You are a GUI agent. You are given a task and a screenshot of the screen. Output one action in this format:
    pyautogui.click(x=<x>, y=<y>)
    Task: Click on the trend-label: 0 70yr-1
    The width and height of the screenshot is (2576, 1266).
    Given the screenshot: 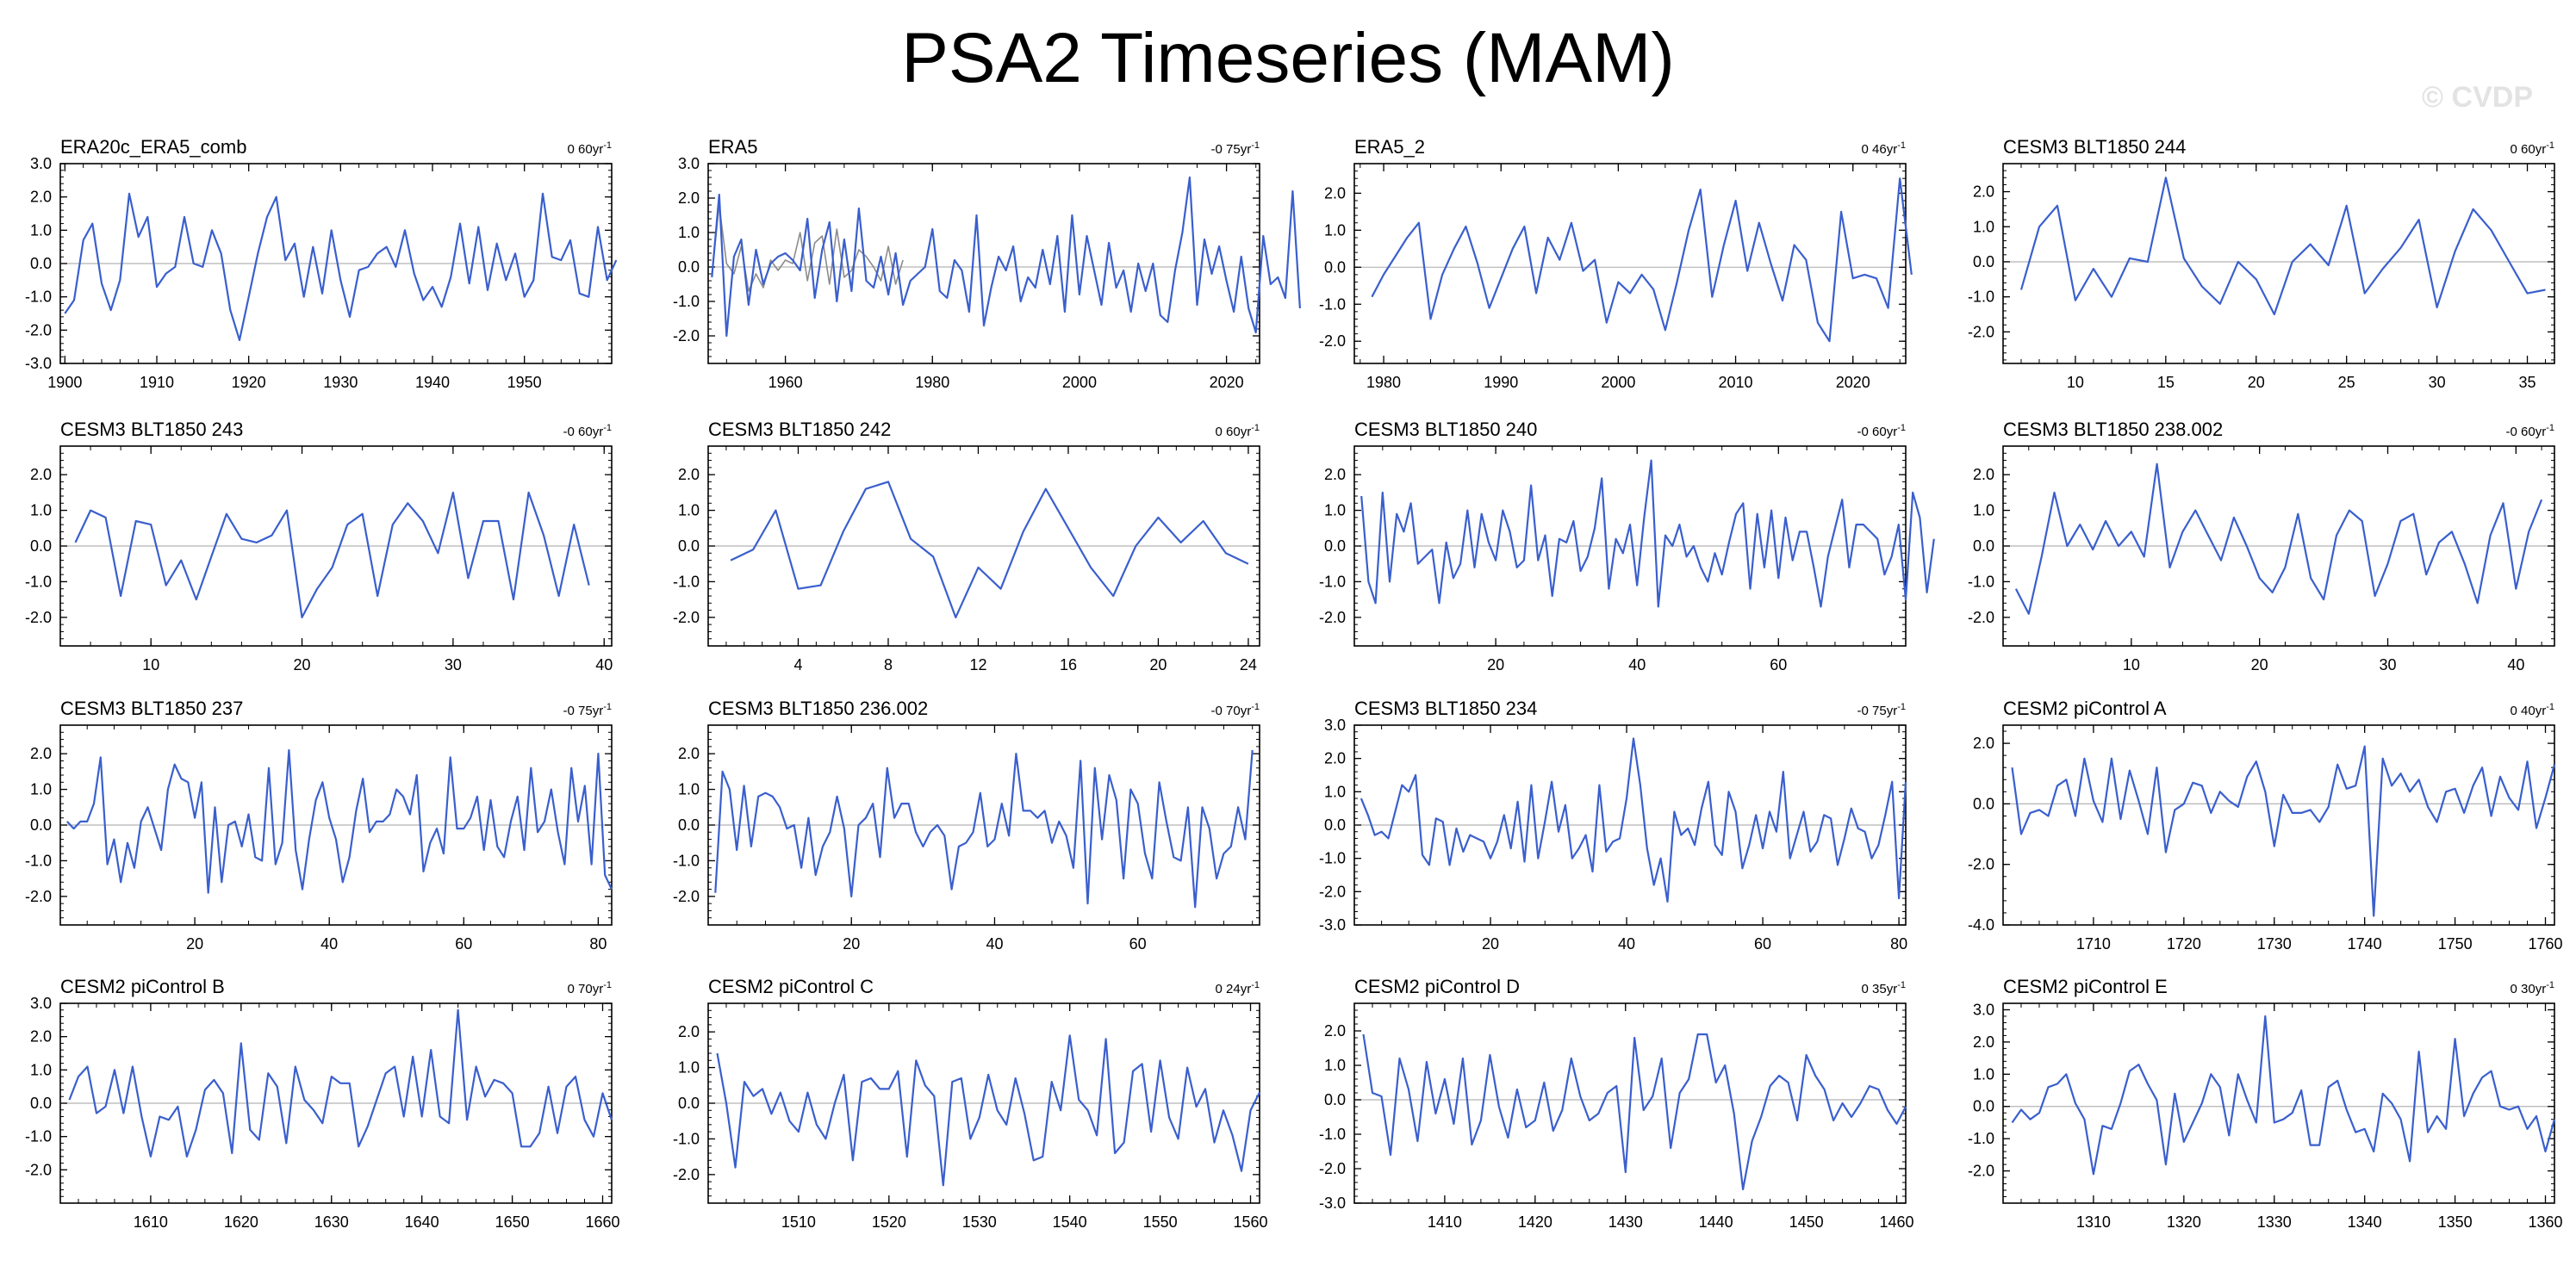 What is the action you would take?
    pyautogui.click(x=590, y=988)
    